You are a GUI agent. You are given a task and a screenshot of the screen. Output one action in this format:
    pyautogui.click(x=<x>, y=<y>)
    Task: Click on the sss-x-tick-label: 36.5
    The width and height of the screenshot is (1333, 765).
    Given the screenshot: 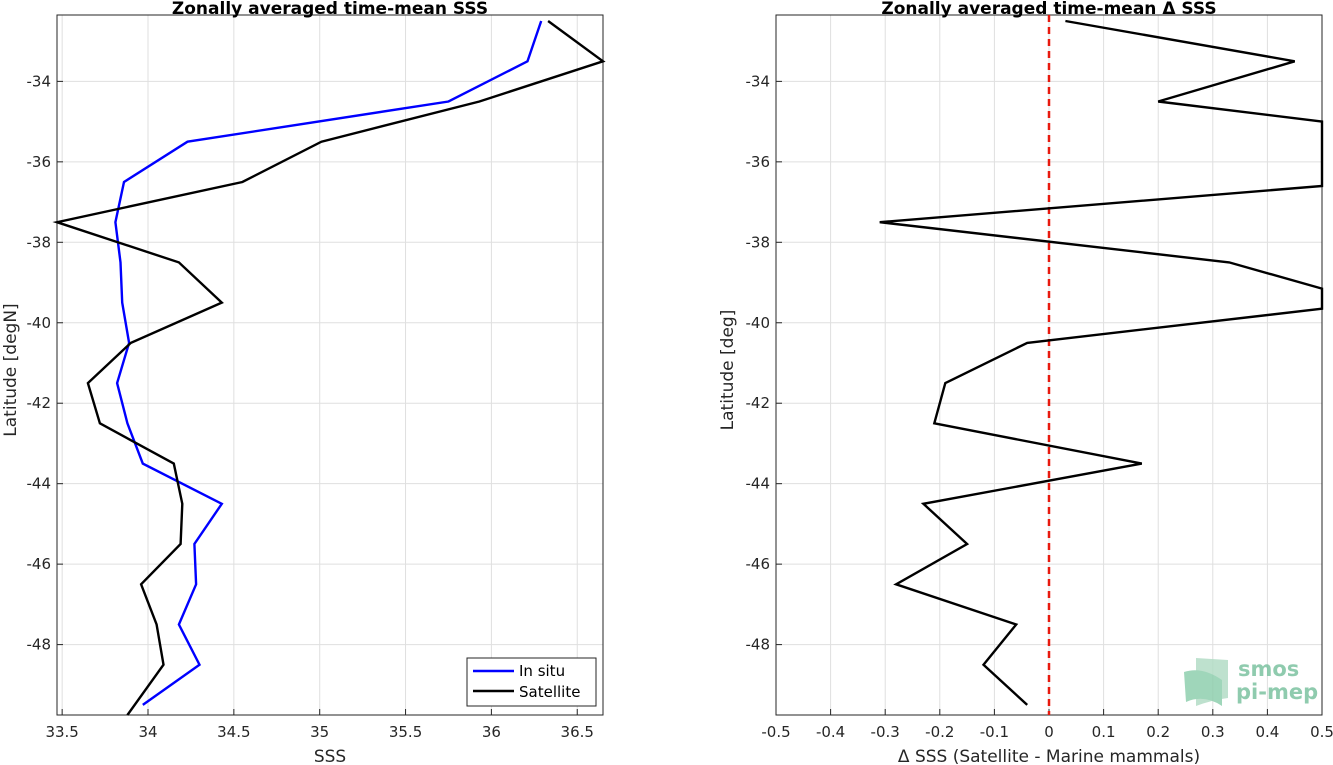 What is the action you would take?
    pyautogui.click(x=577, y=732)
    